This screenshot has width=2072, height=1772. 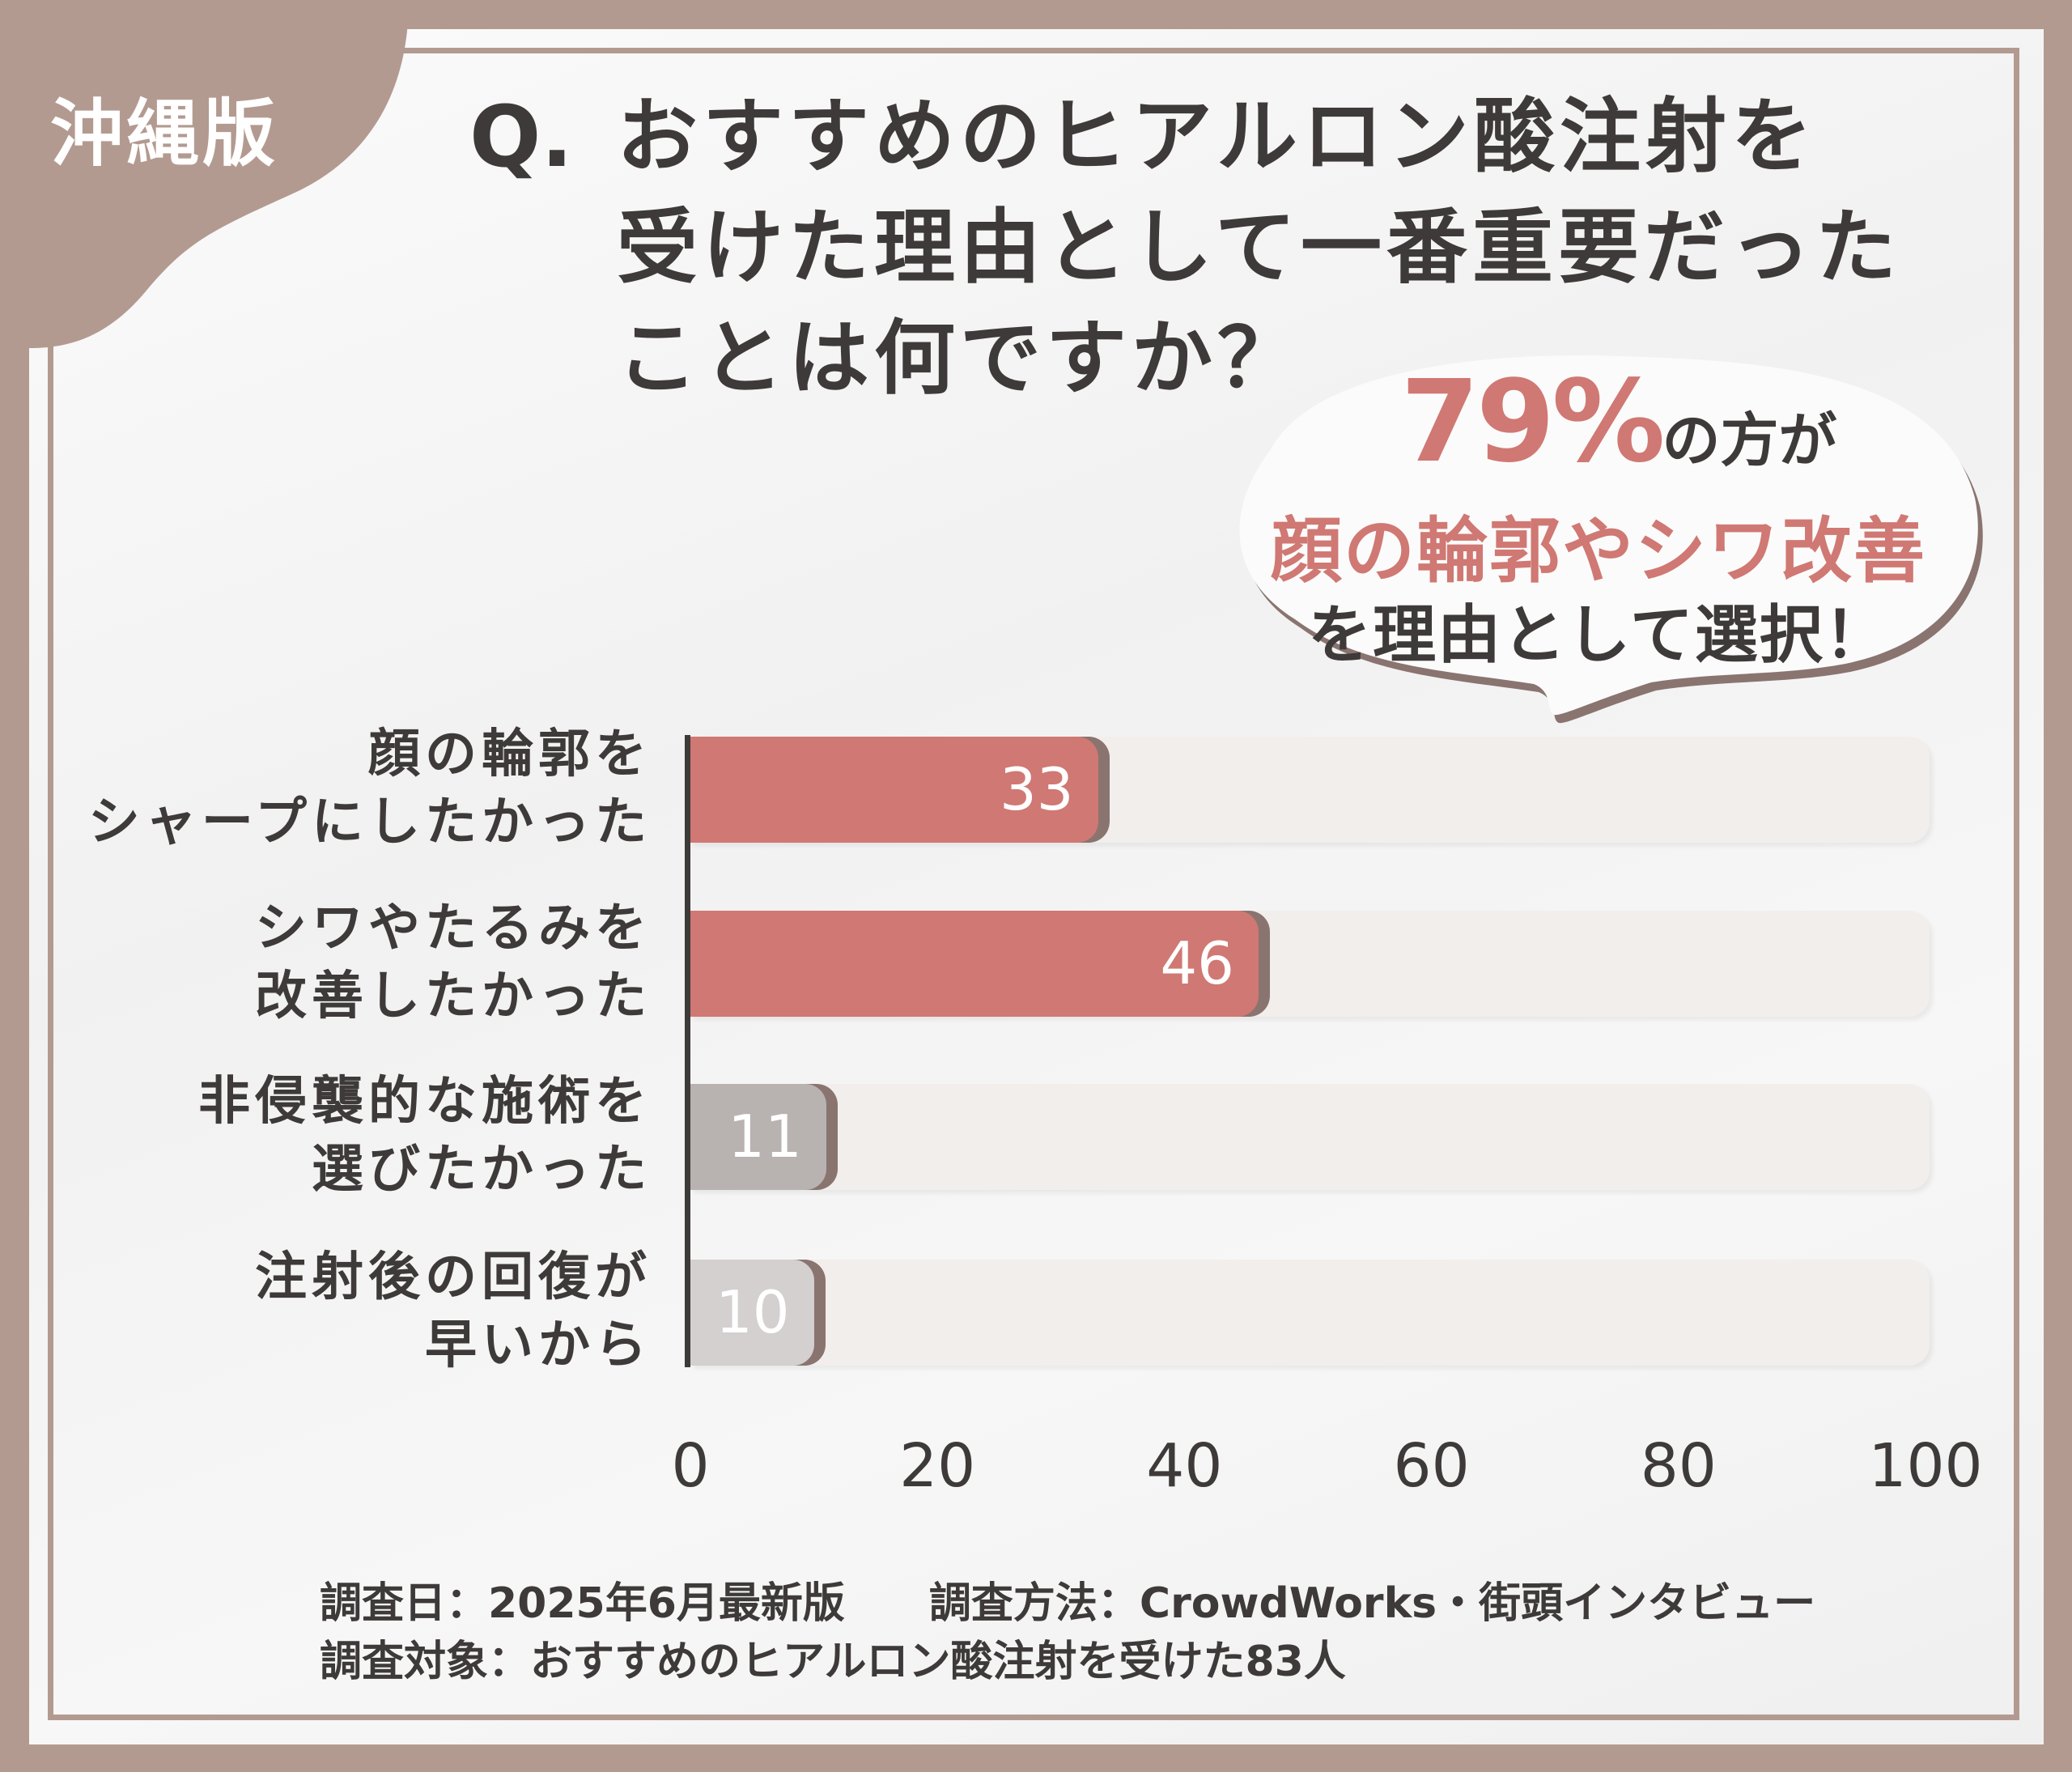 I want to click on x-tick-label: 20, so click(x=937, y=1466).